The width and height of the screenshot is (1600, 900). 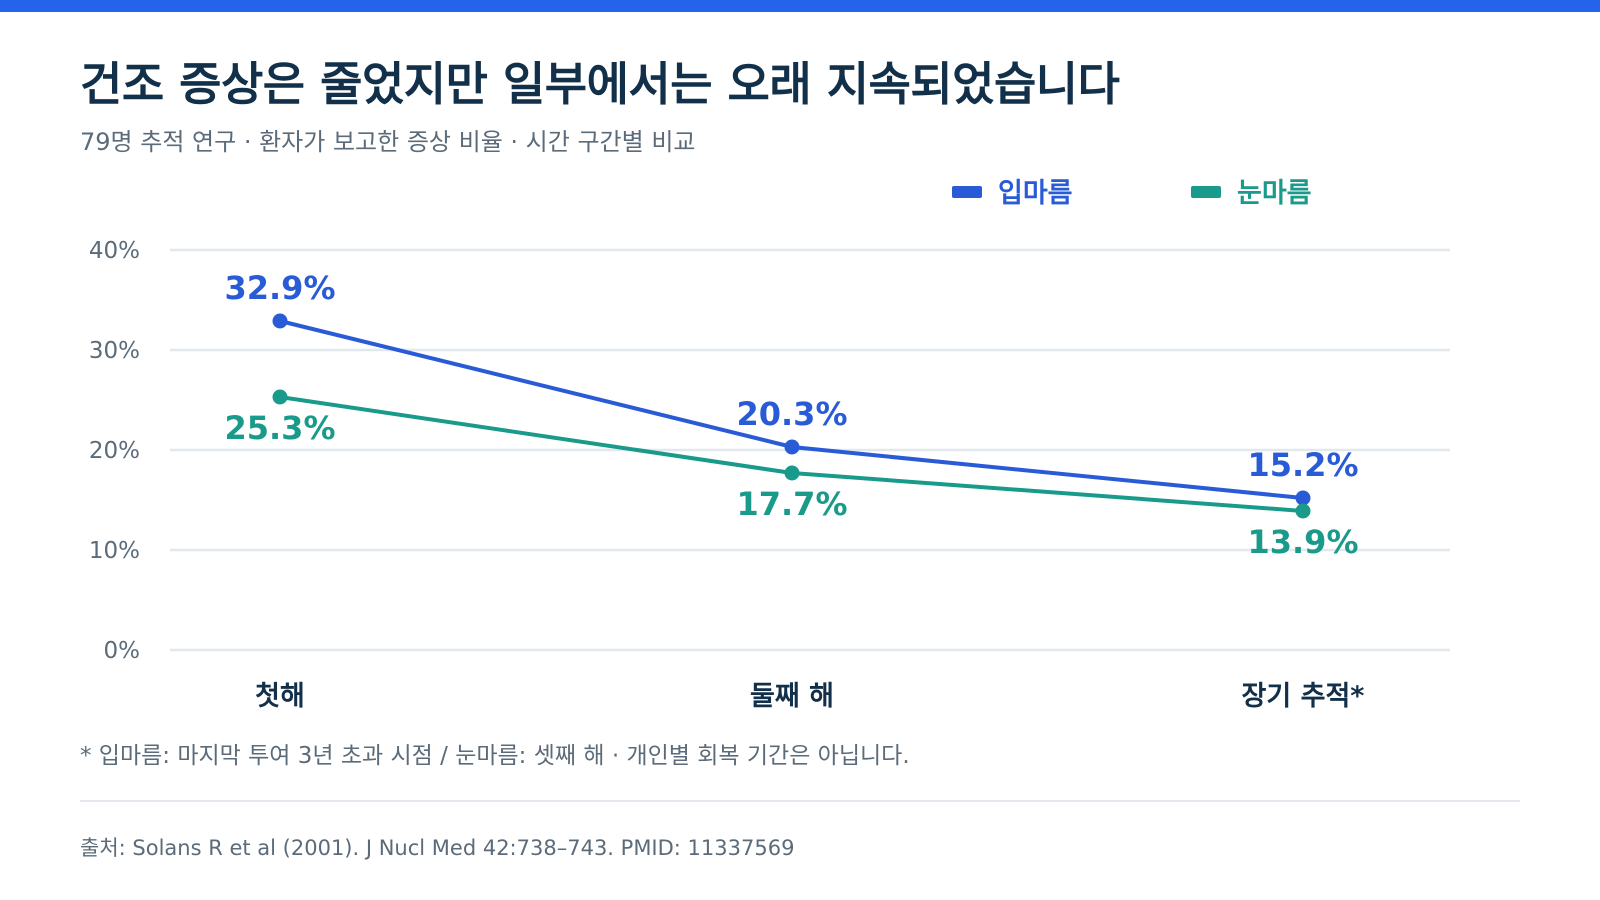 I want to click on y-tick-label: 20%, so click(x=114, y=451).